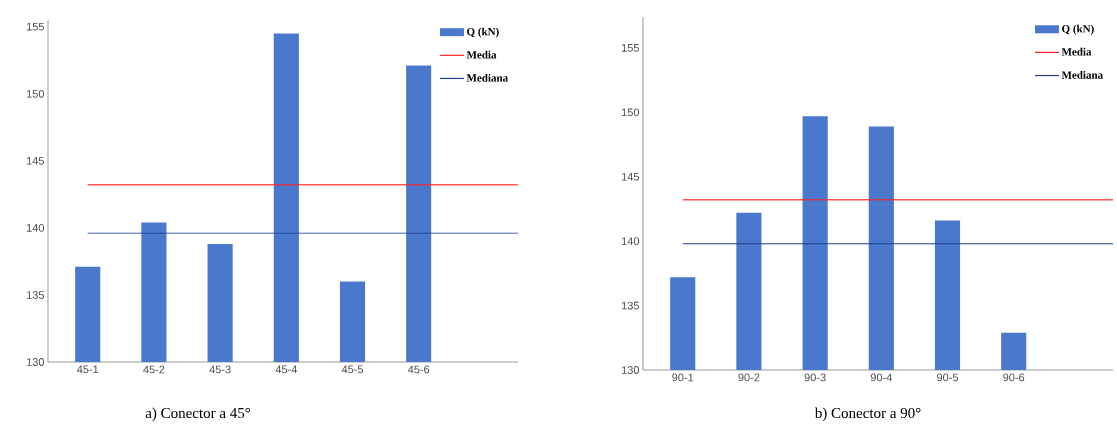 The width and height of the screenshot is (1117, 432). I want to click on x-tick-label: 45-2, so click(154, 369).